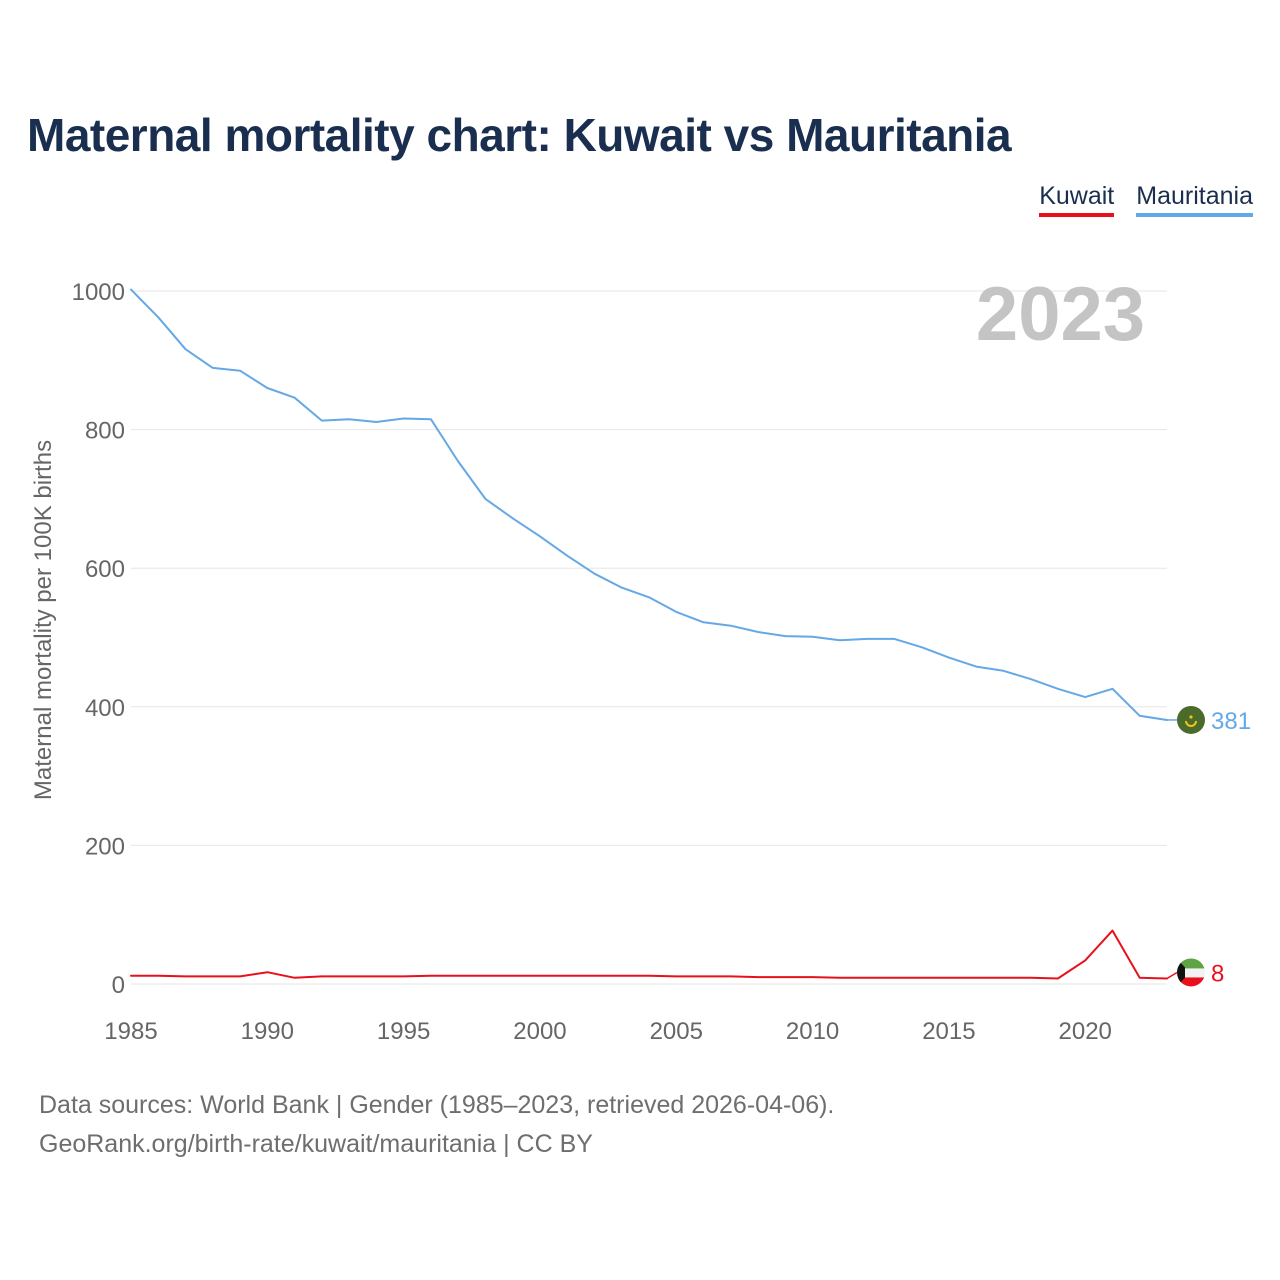  What do you see at coordinates (105, 569) in the screenshot?
I see `y-tick-label: 600` at bounding box center [105, 569].